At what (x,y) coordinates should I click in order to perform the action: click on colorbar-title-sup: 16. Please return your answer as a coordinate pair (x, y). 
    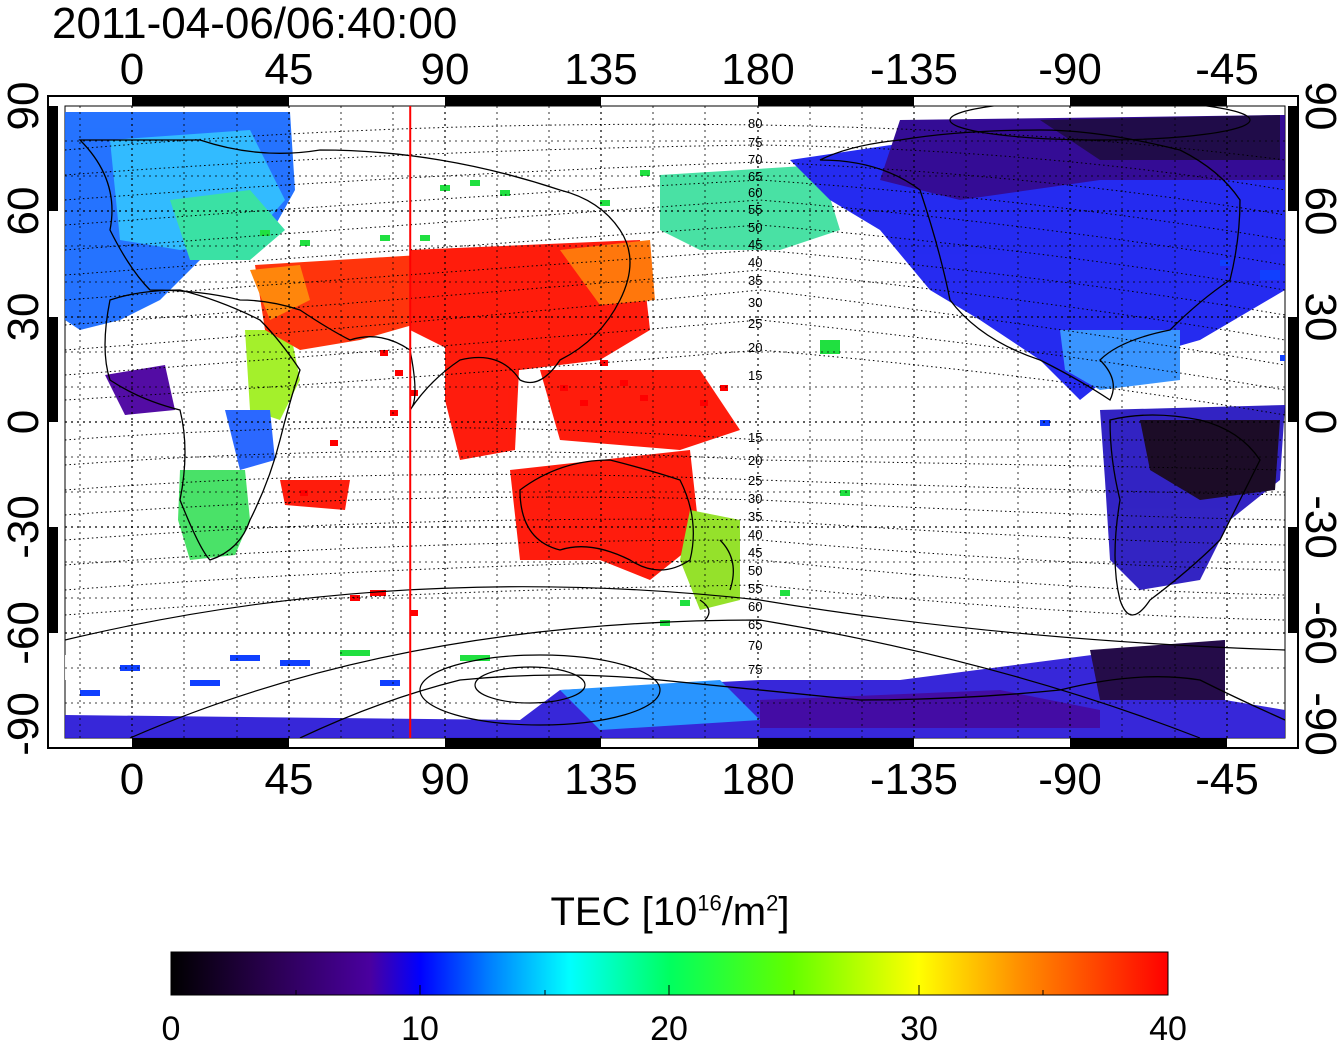
    Looking at the image, I should click on (709, 903).